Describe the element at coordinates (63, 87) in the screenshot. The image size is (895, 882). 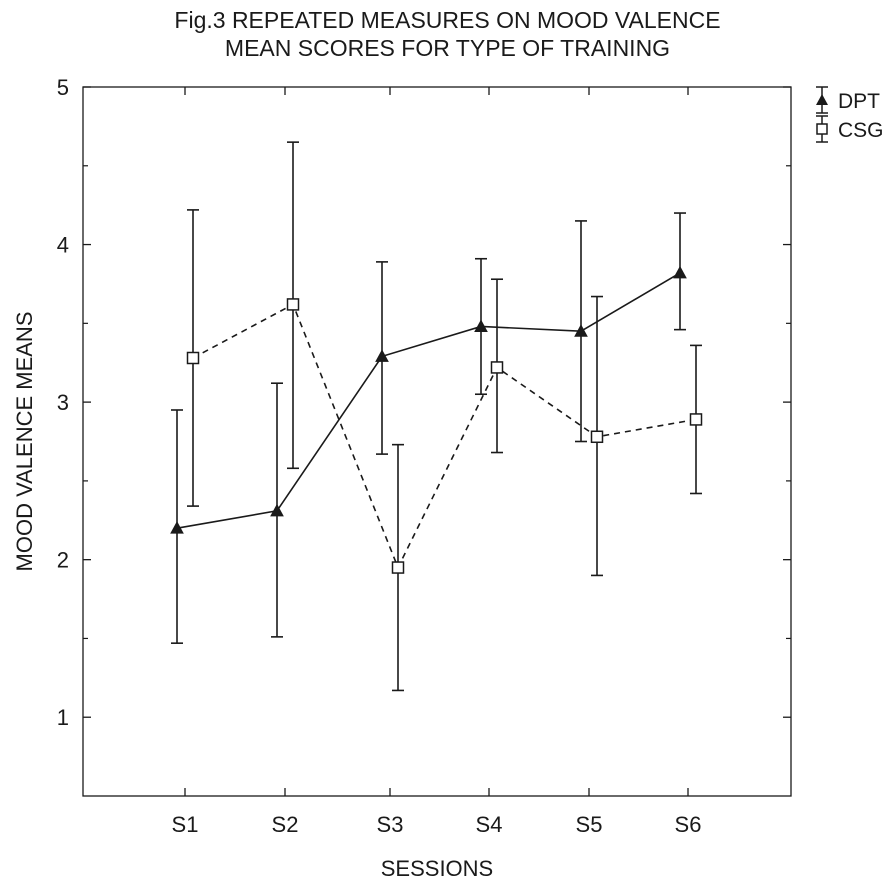
I see `y-tick-label: 5` at that location.